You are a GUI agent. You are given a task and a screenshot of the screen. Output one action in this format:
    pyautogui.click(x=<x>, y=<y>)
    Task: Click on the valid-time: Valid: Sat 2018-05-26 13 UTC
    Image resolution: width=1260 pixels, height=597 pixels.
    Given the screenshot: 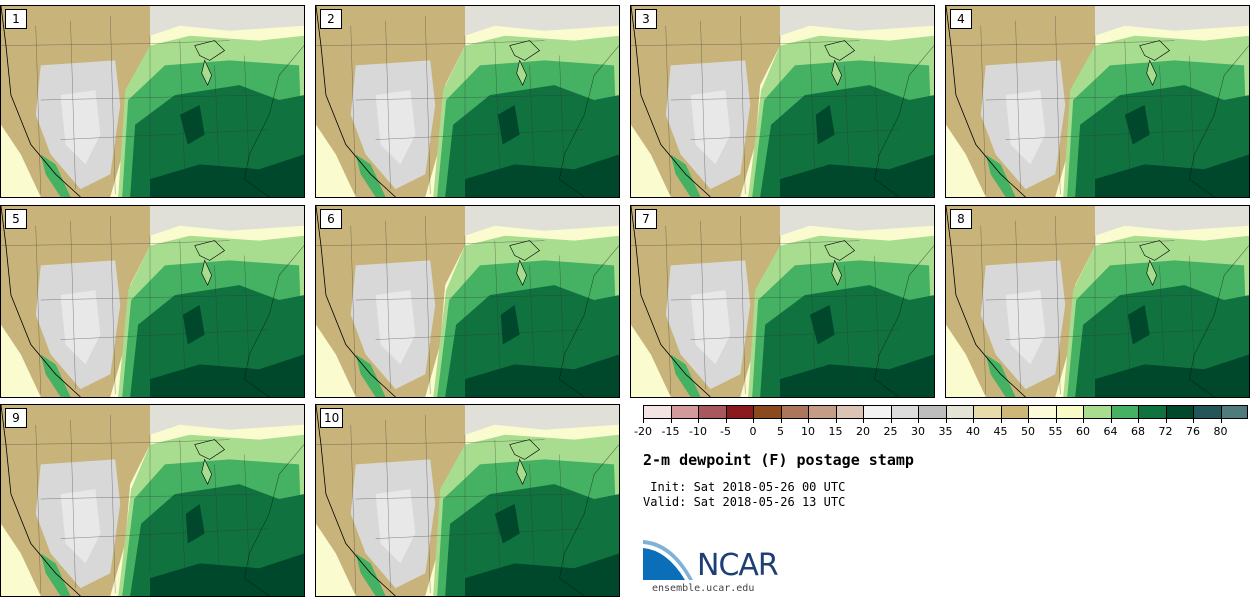 What is the action you would take?
    pyautogui.click(x=744, y=502)
    